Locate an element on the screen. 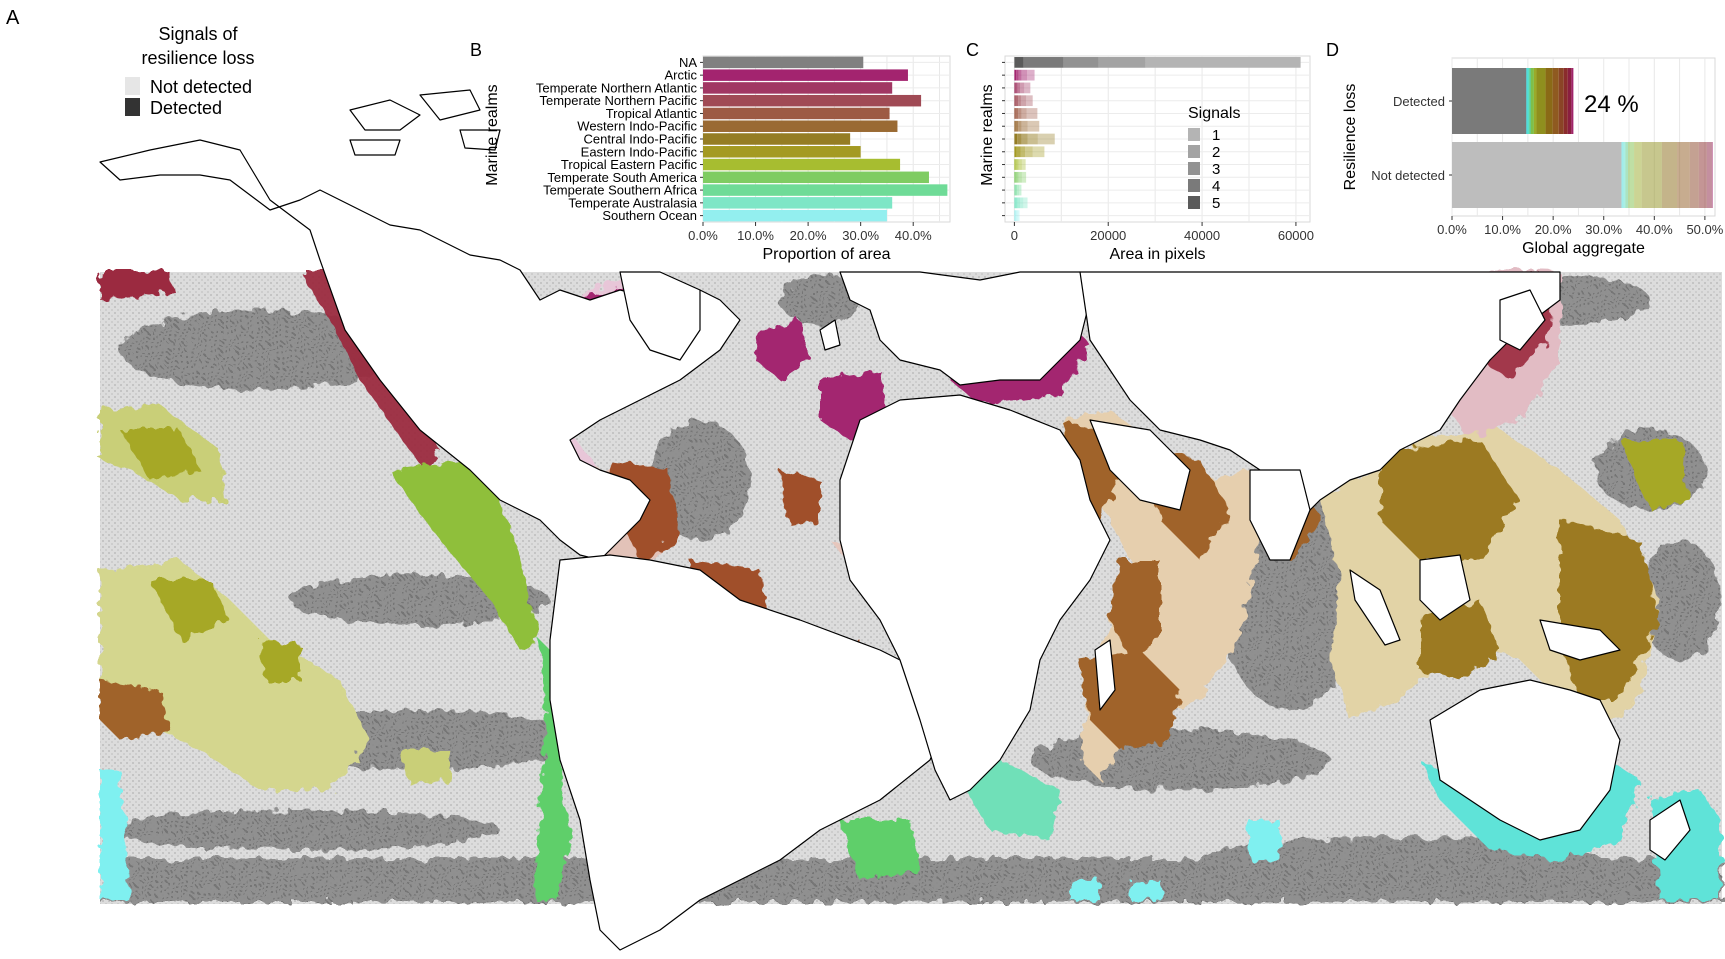 This screenshot has width=1725, height=959. land-new-zealand is located at coordinates (1670, 830).